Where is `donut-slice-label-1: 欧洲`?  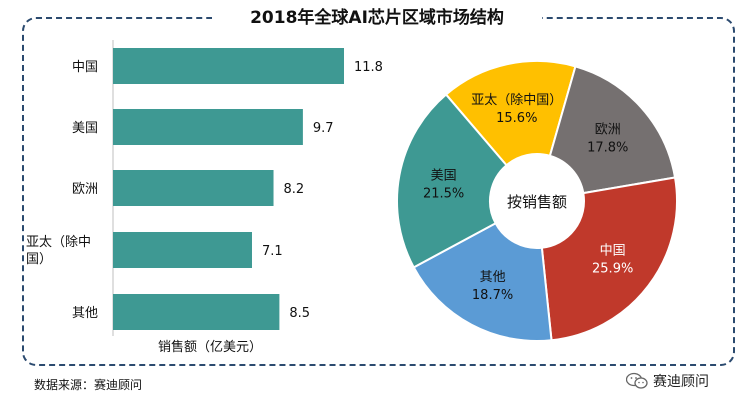
donut-slice-label-1: 欧洲 is located at coordinates (608, 130).